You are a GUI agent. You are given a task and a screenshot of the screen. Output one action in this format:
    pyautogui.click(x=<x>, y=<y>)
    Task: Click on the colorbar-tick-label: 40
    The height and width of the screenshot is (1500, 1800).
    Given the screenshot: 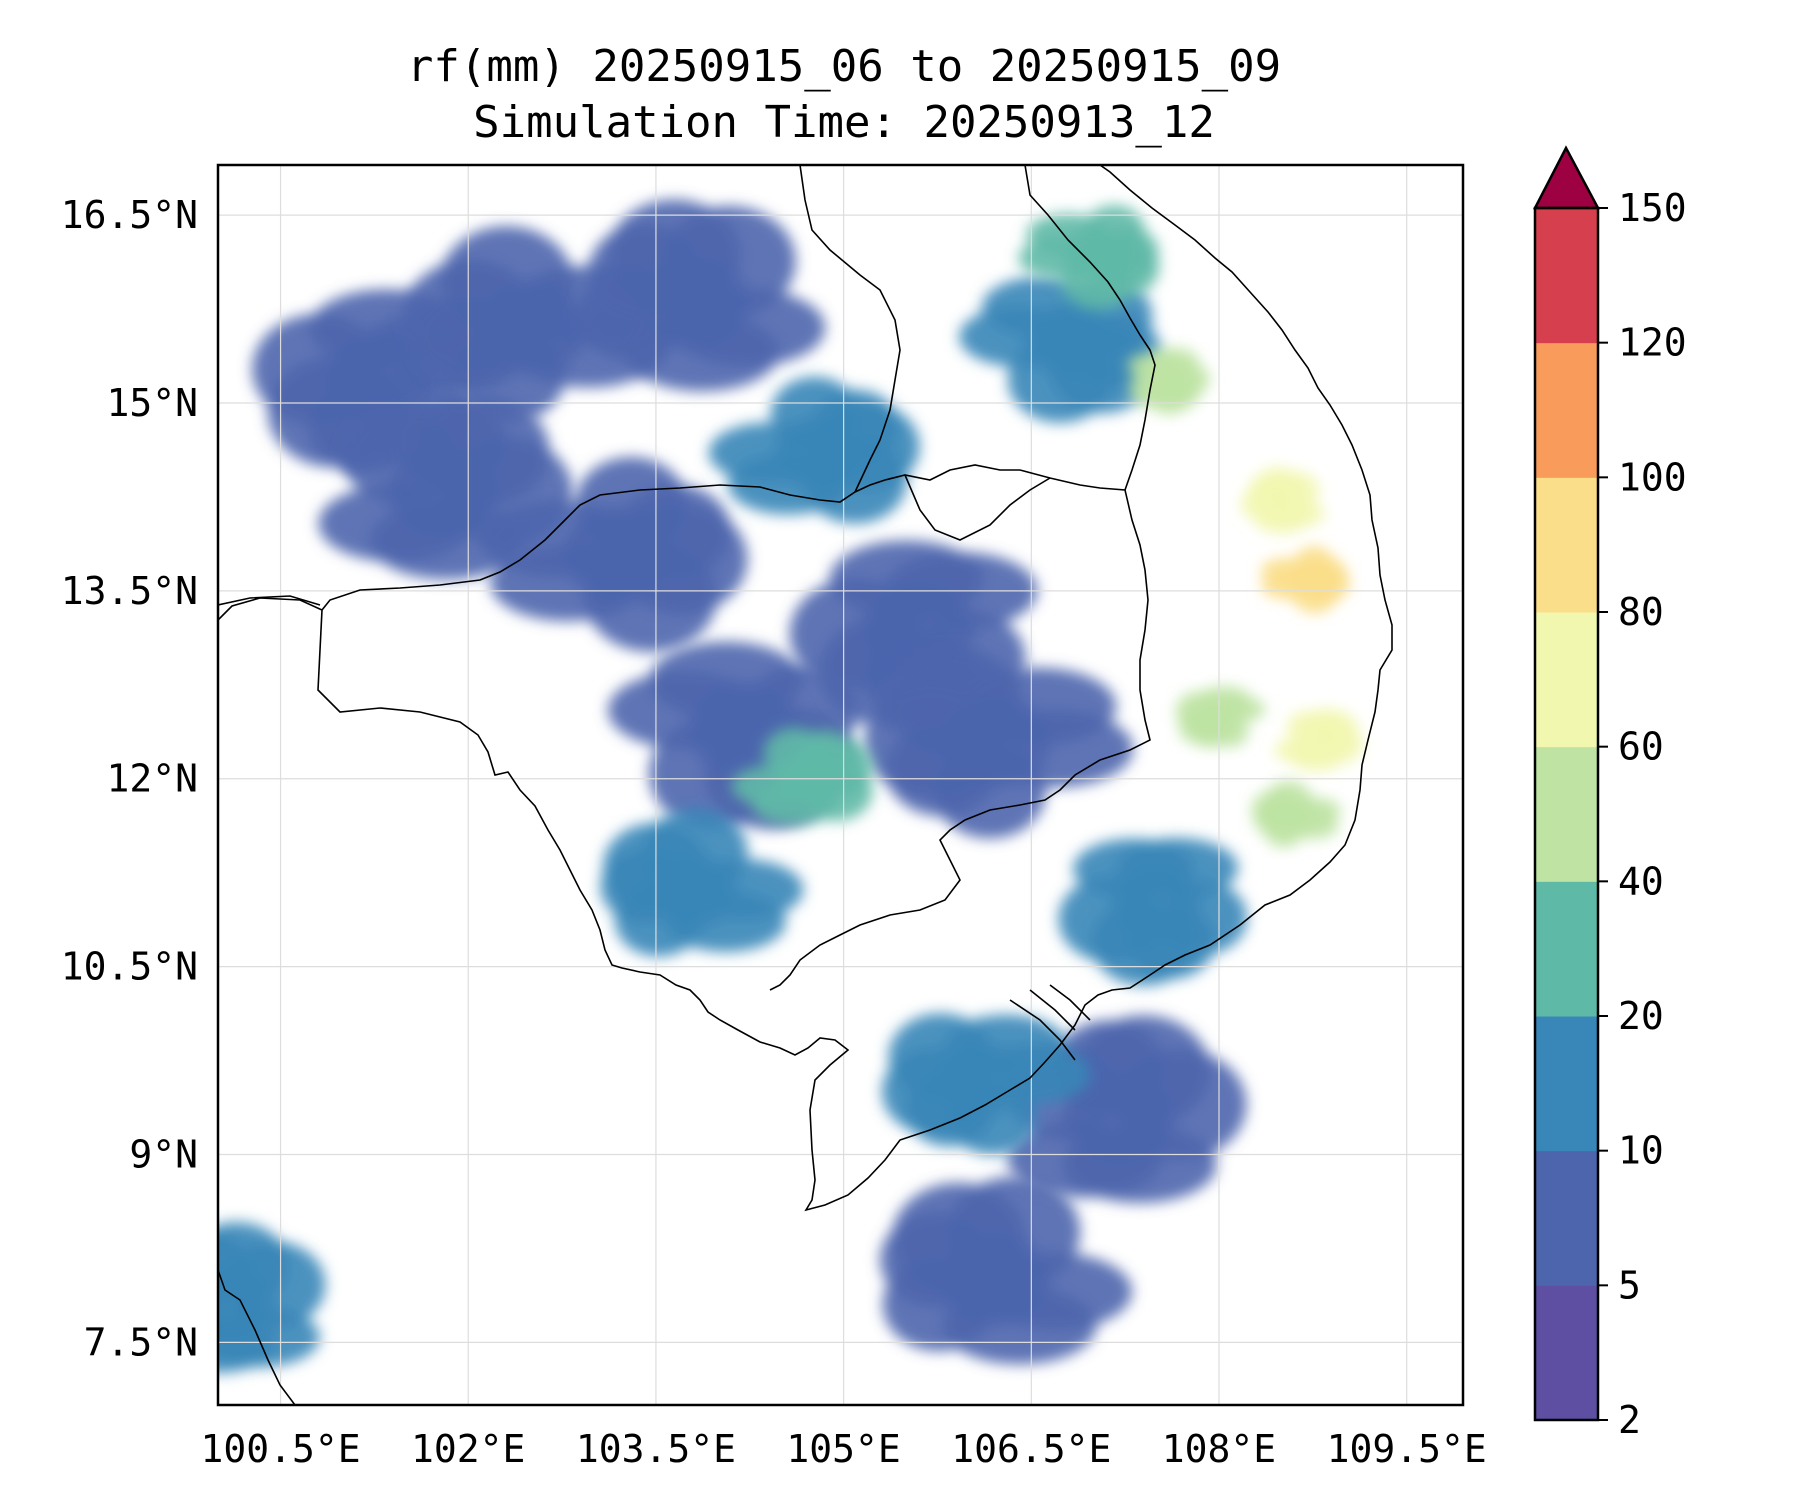 What is the action you would take?
    pyautogui.click(x=1641, y=881)
    